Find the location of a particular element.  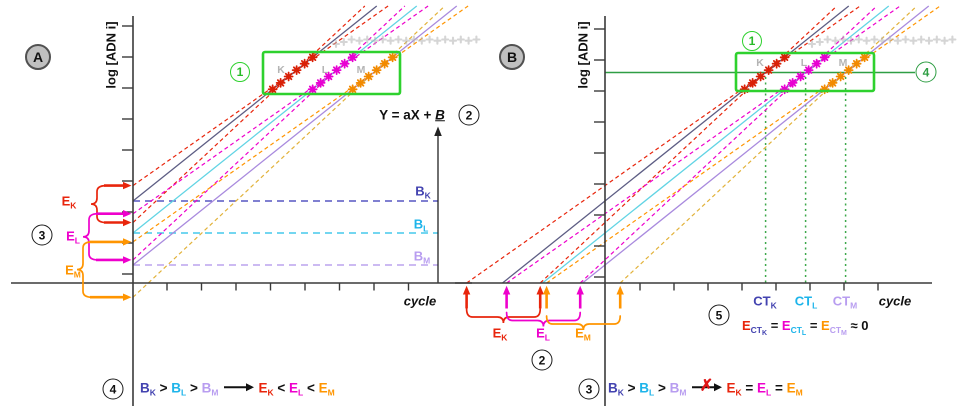

error-label-em-a: EM is located at coordinates (73, 271).